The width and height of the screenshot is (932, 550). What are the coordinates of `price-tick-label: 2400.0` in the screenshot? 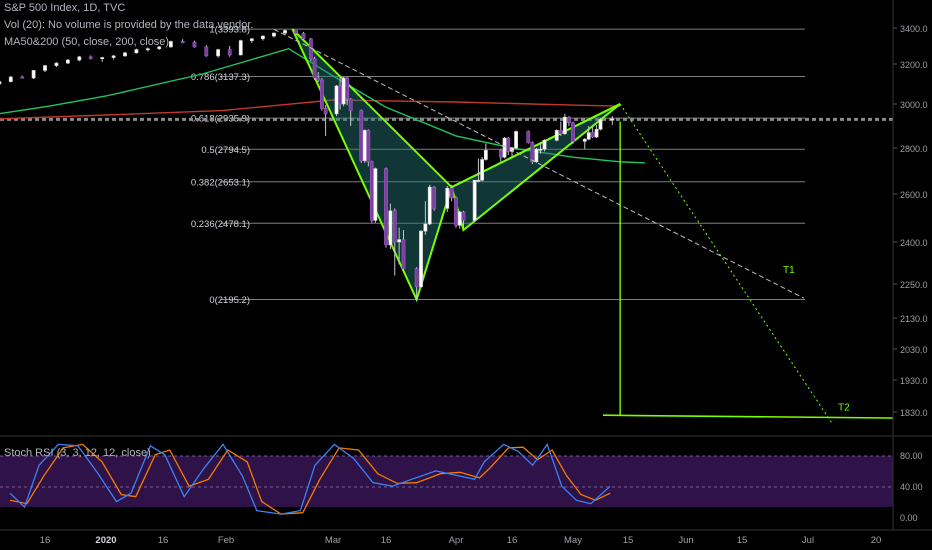 It's located at (914, 243).